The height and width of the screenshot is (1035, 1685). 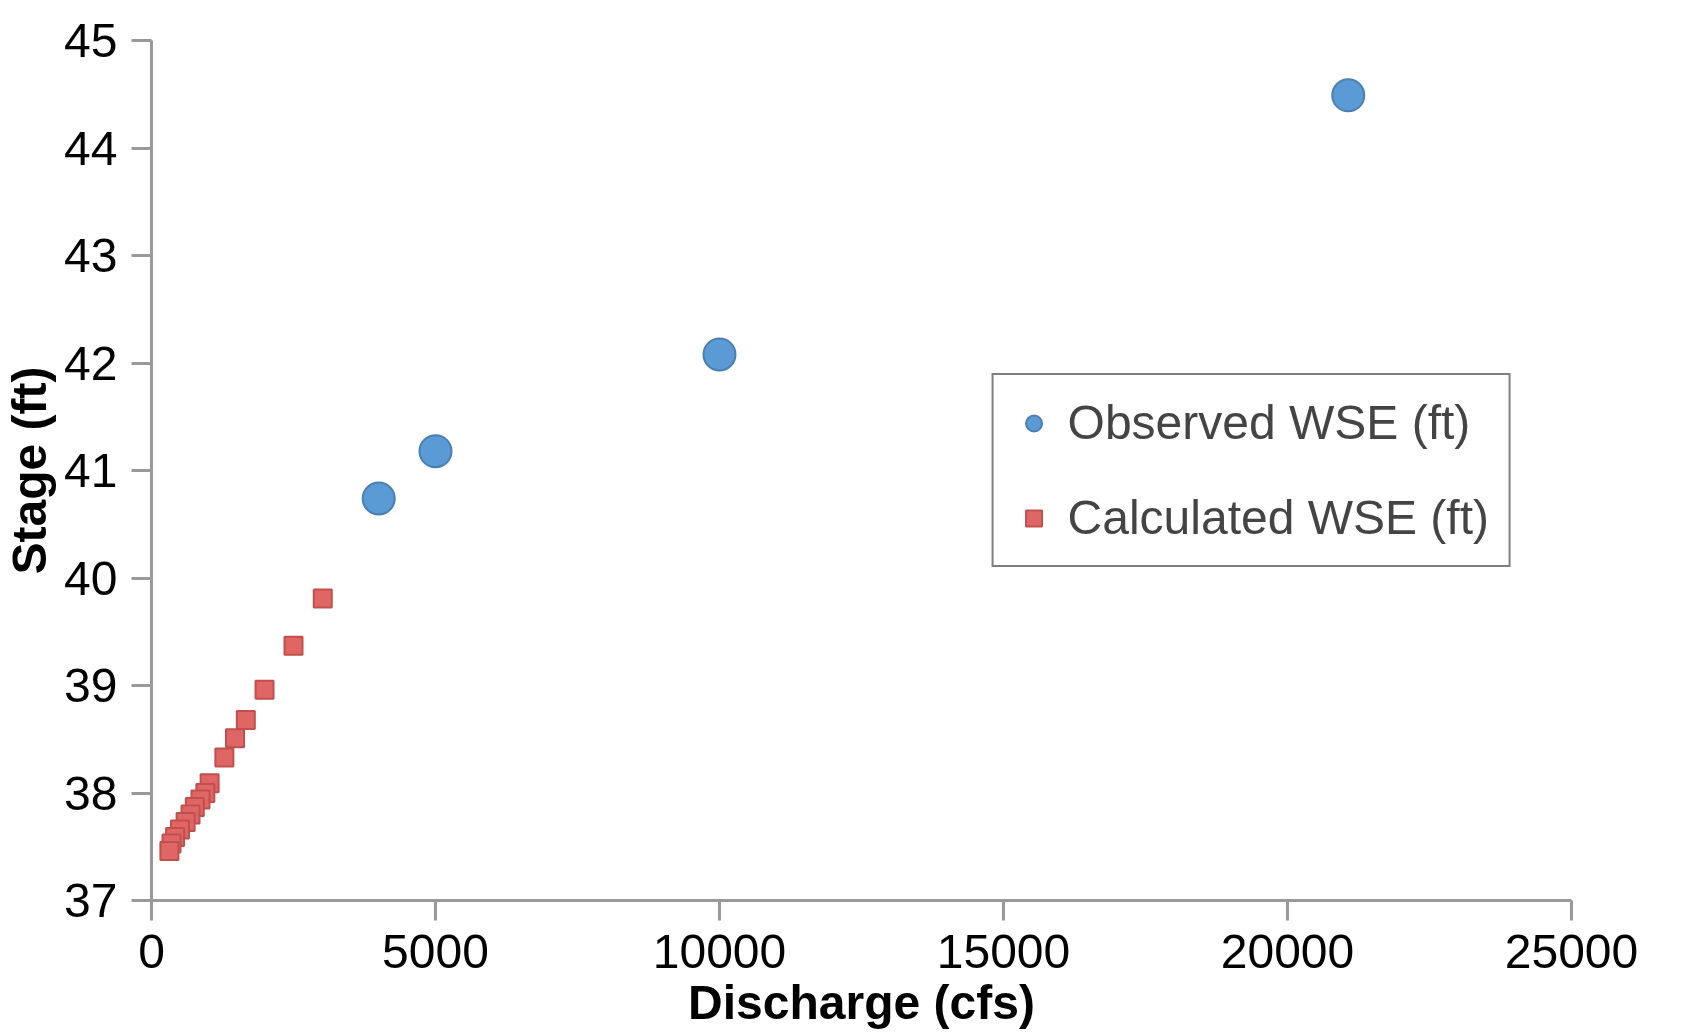 I want to click on y-tick-label: 43, so click(x=91, y=255).